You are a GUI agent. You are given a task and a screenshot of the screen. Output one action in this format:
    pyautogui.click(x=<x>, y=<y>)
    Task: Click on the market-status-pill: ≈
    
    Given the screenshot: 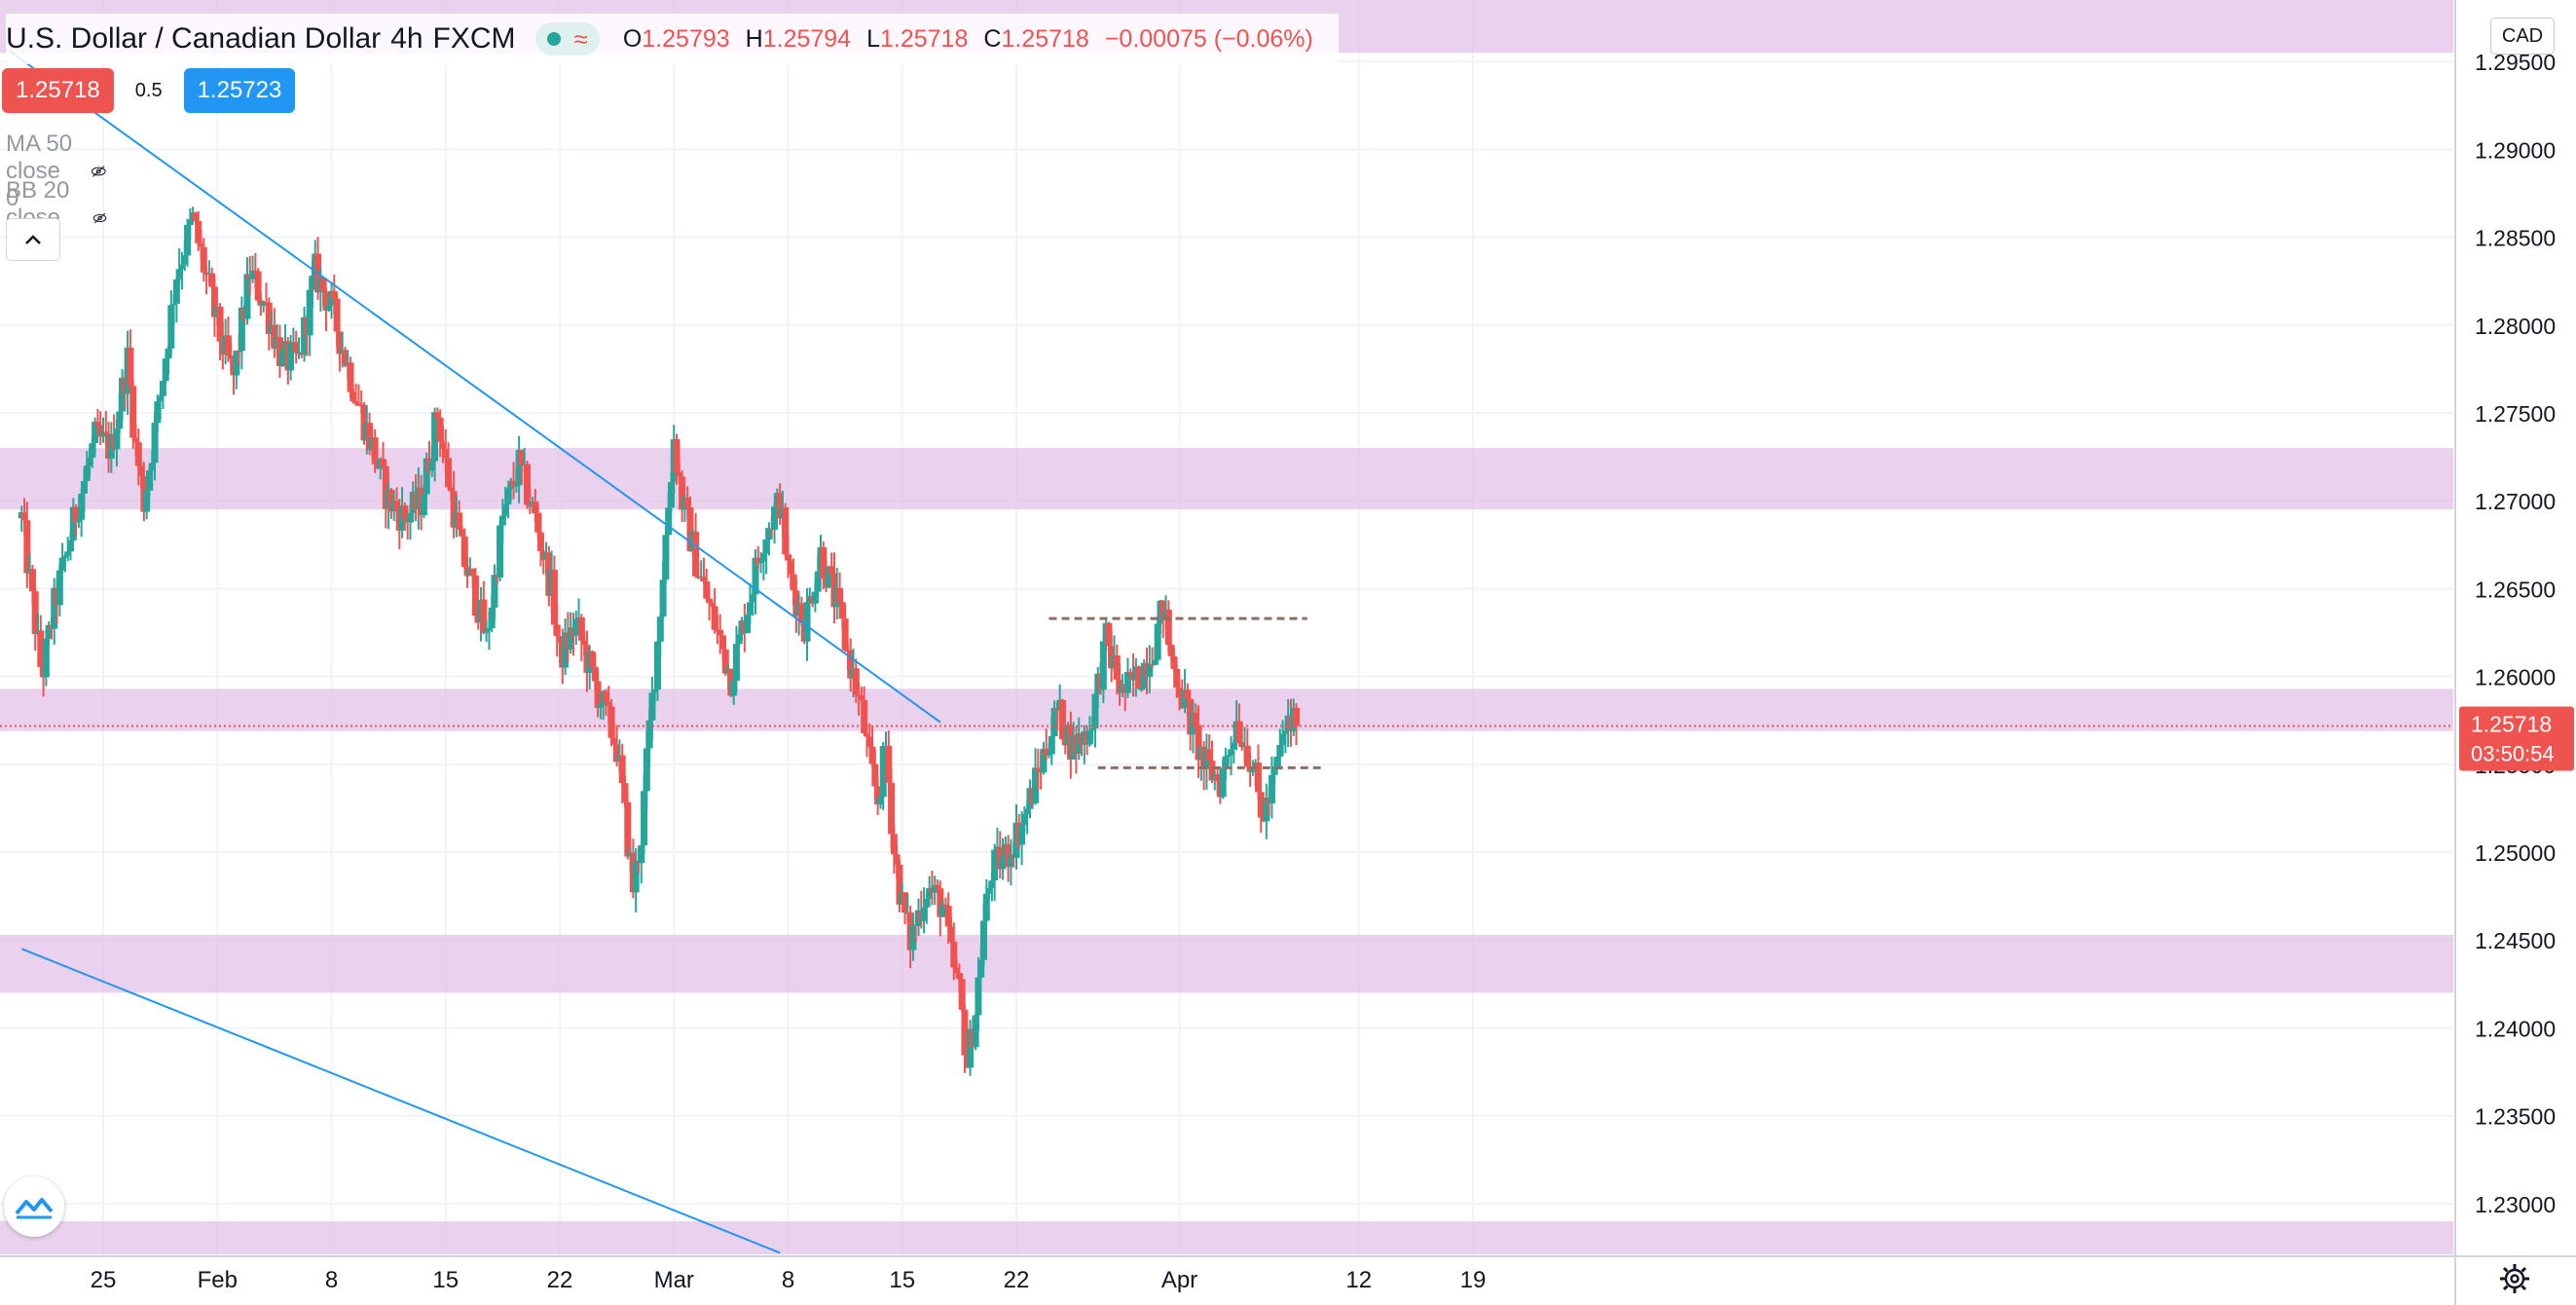 What is the action you would take?
    pyautogui.click(x=567, y=39)
    